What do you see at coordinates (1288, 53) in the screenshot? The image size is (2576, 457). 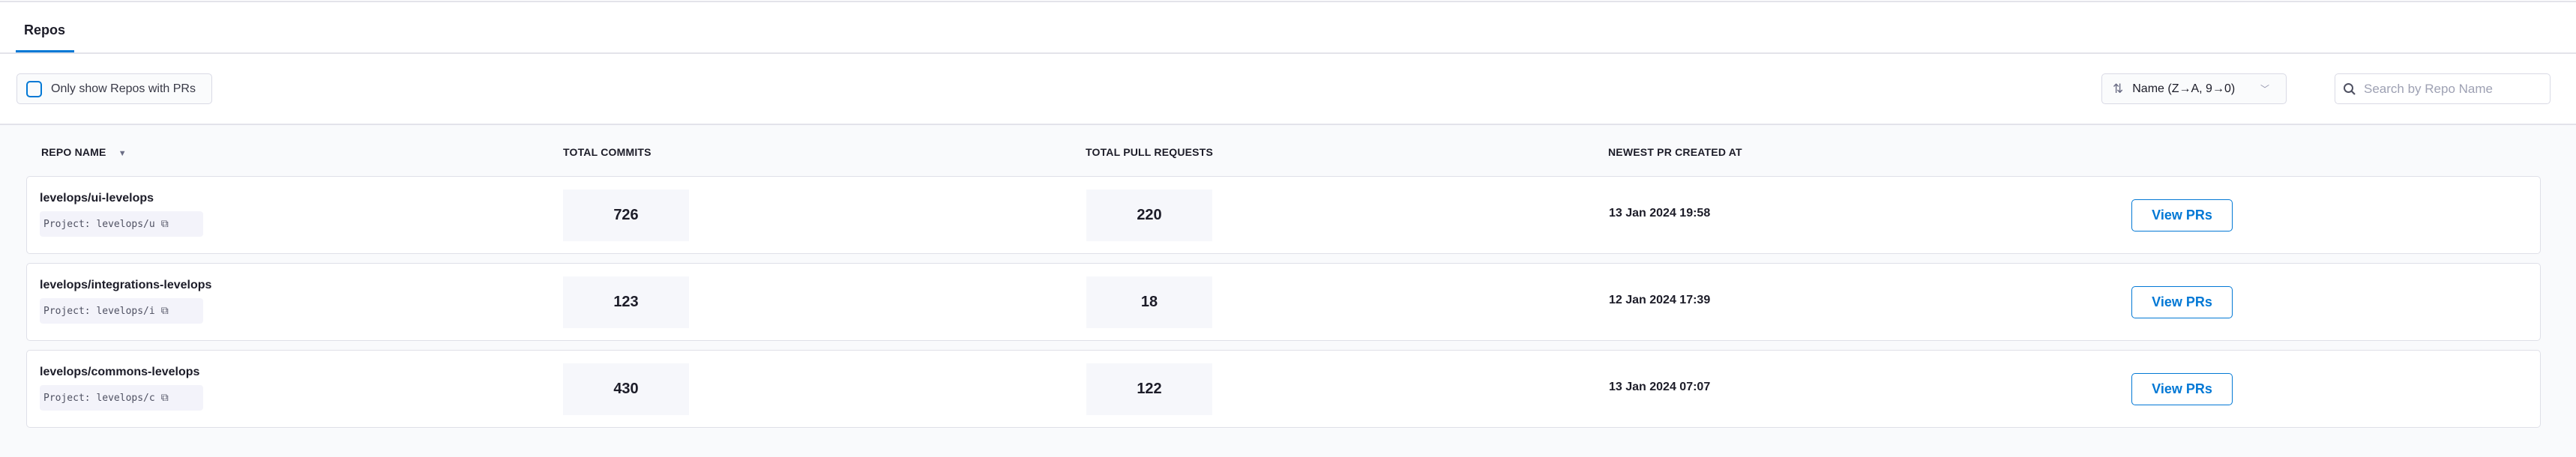 I see `tab-divider` at bounding box center [1288, 53].